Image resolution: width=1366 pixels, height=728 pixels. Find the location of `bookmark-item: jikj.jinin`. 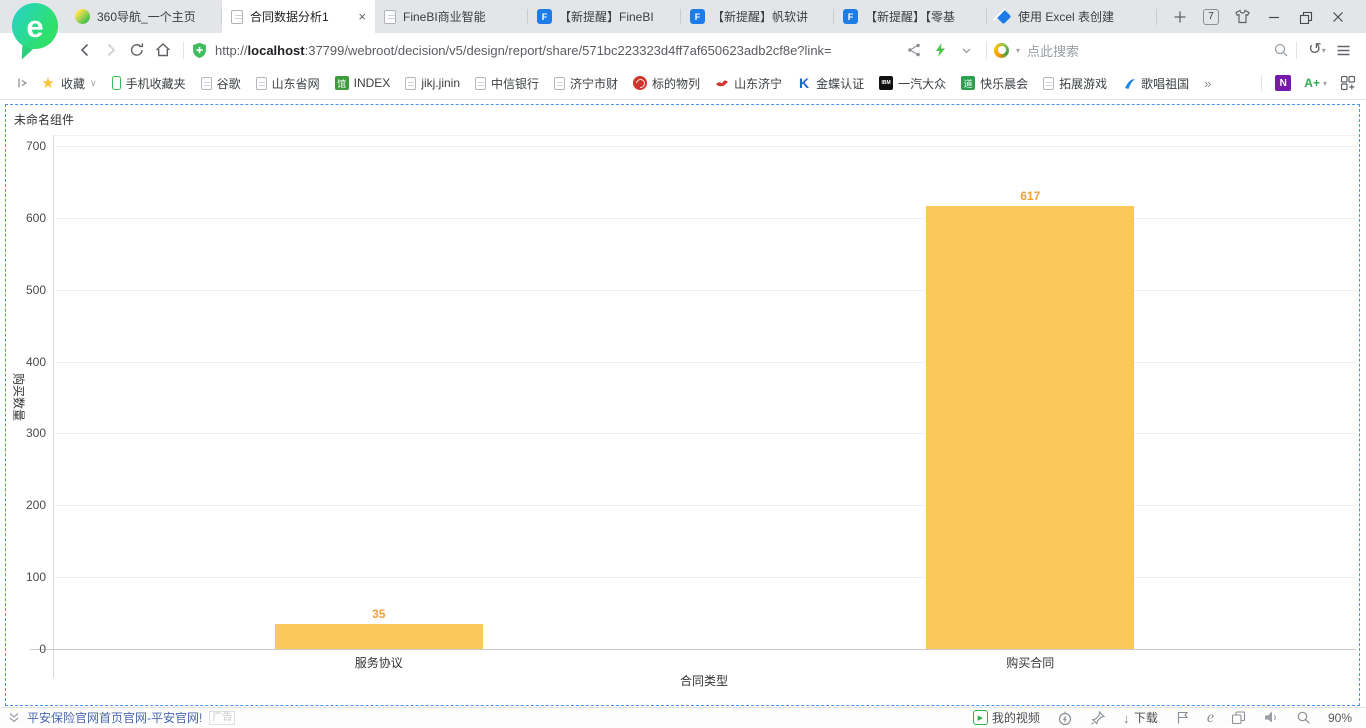

bookmark-item: jikj.jinin is located at coordinates (432, 83).